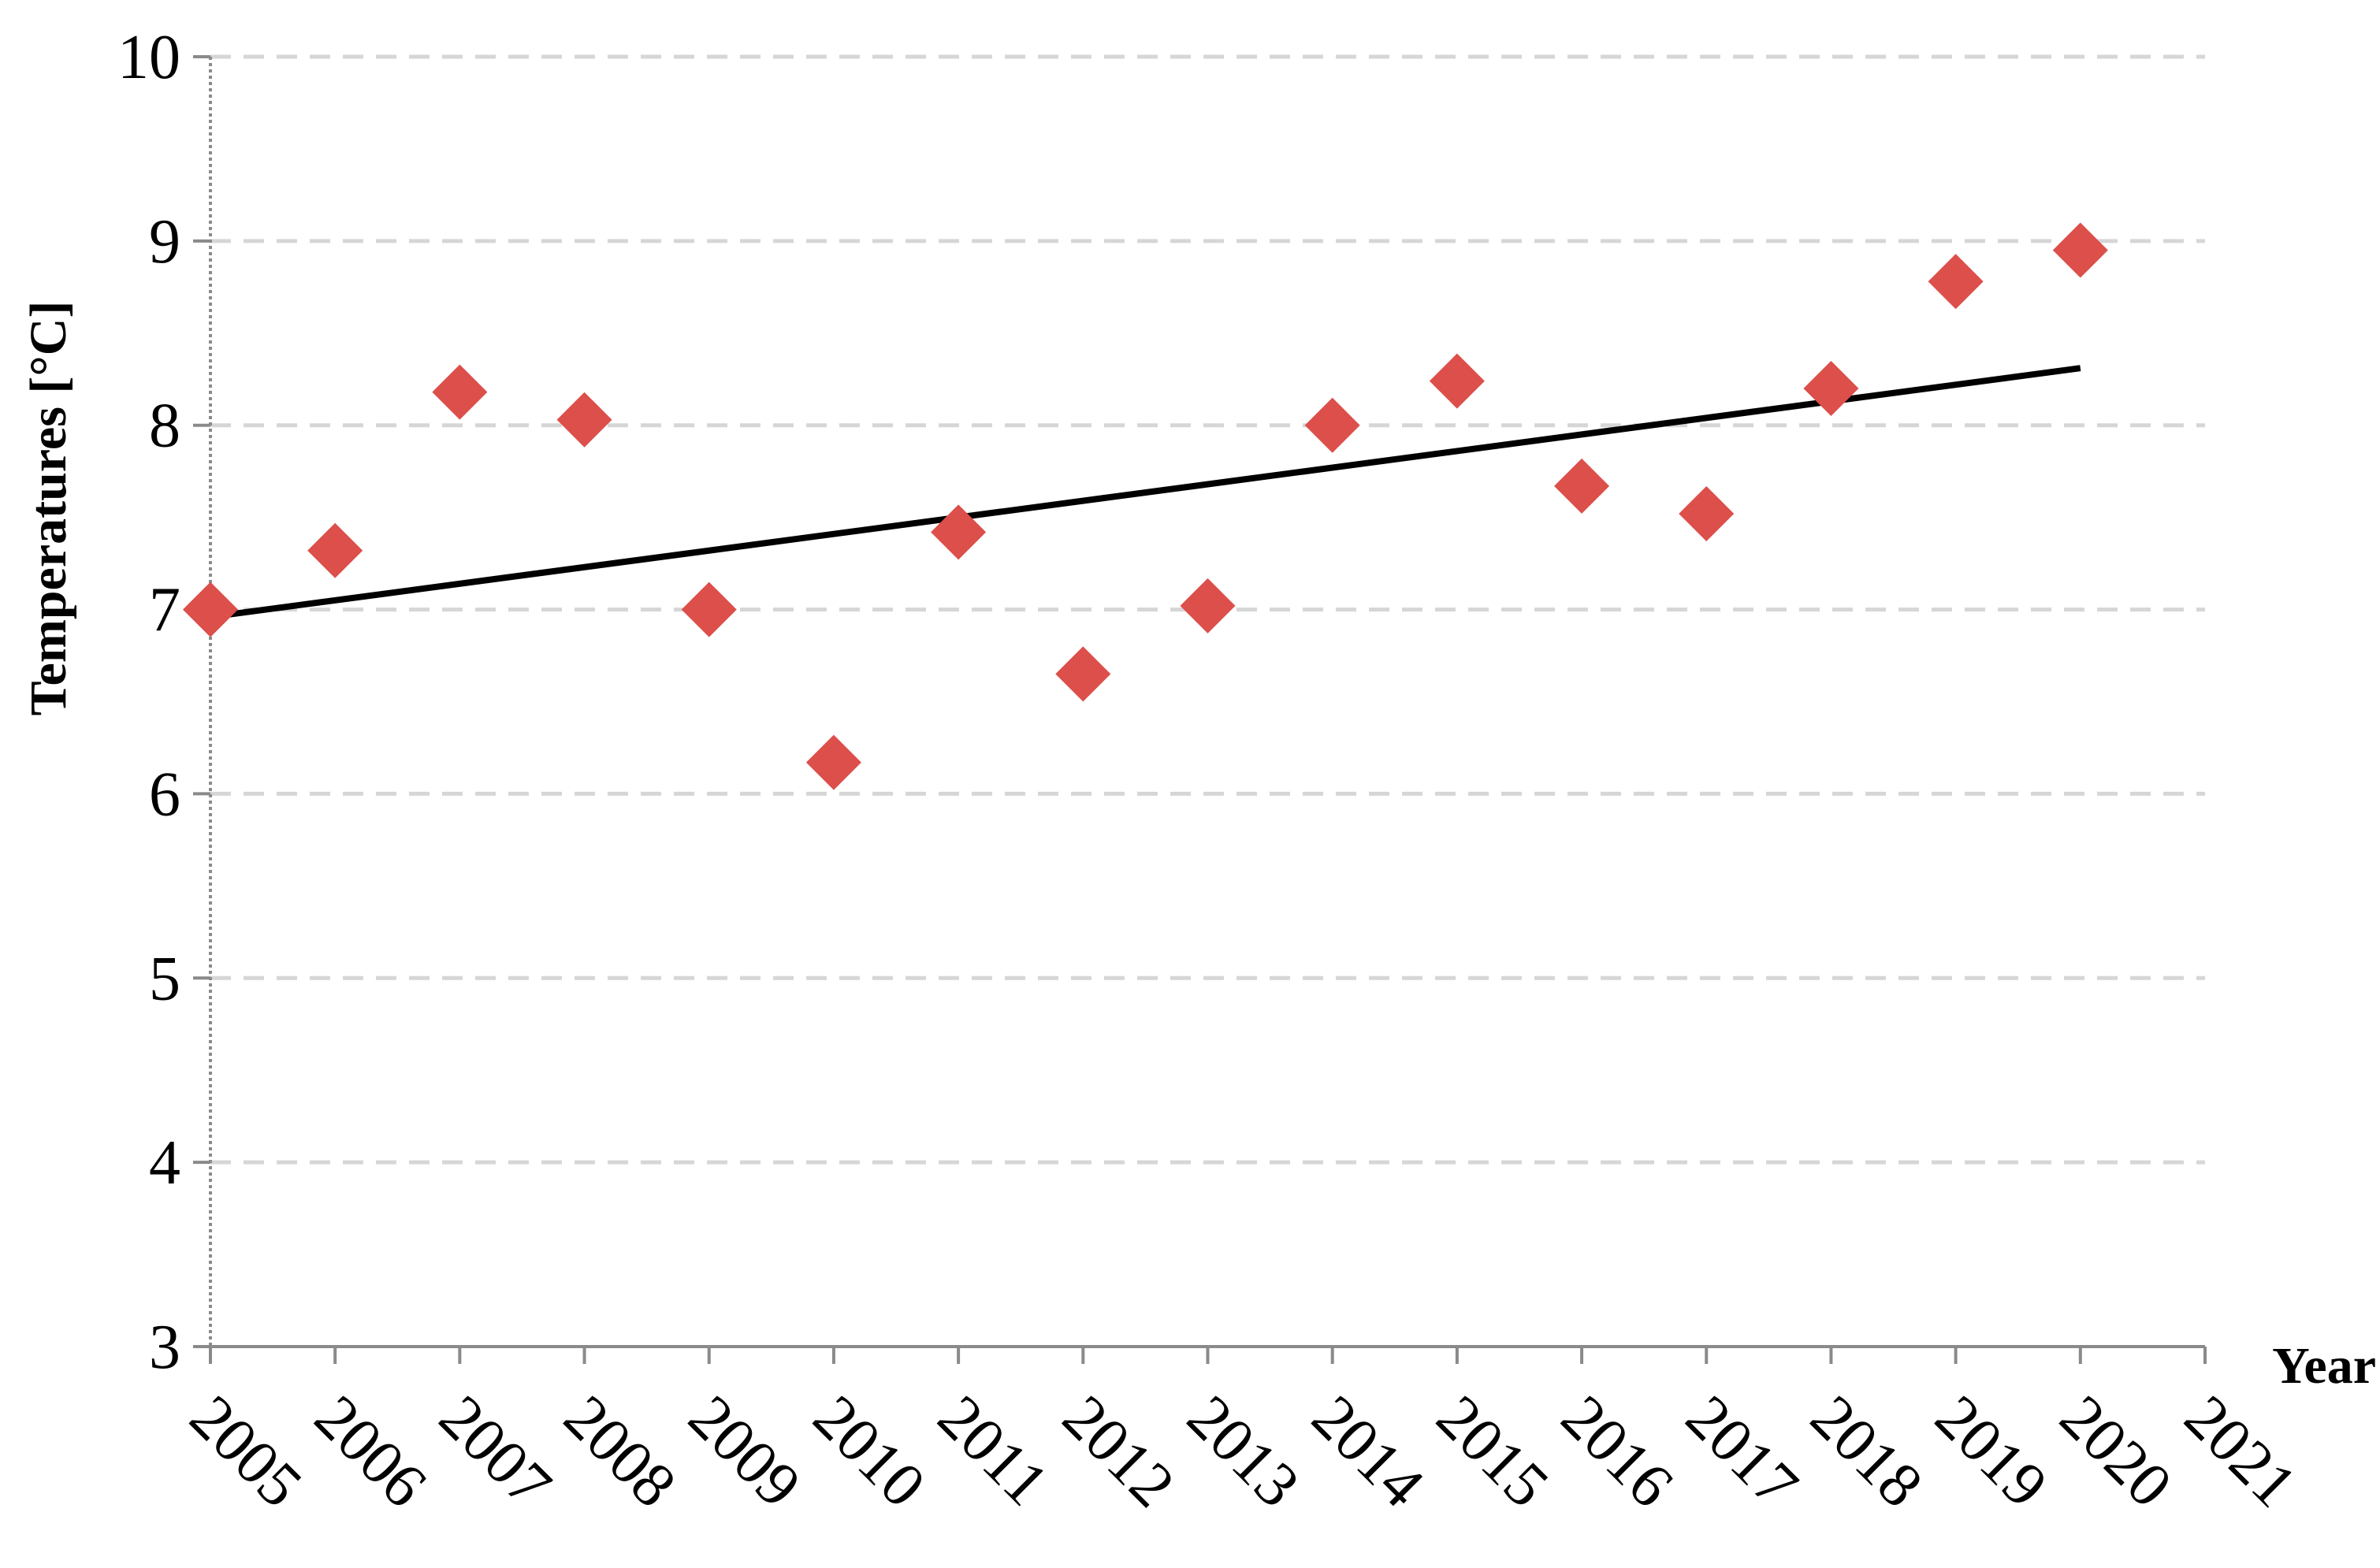 The width and height of the screenshot is (2380, 1568). What do you see at coordinates (1617, 1452) in the screenshot?
I see `x-tick-label: 2016` at bounding box center [1617, 1452].